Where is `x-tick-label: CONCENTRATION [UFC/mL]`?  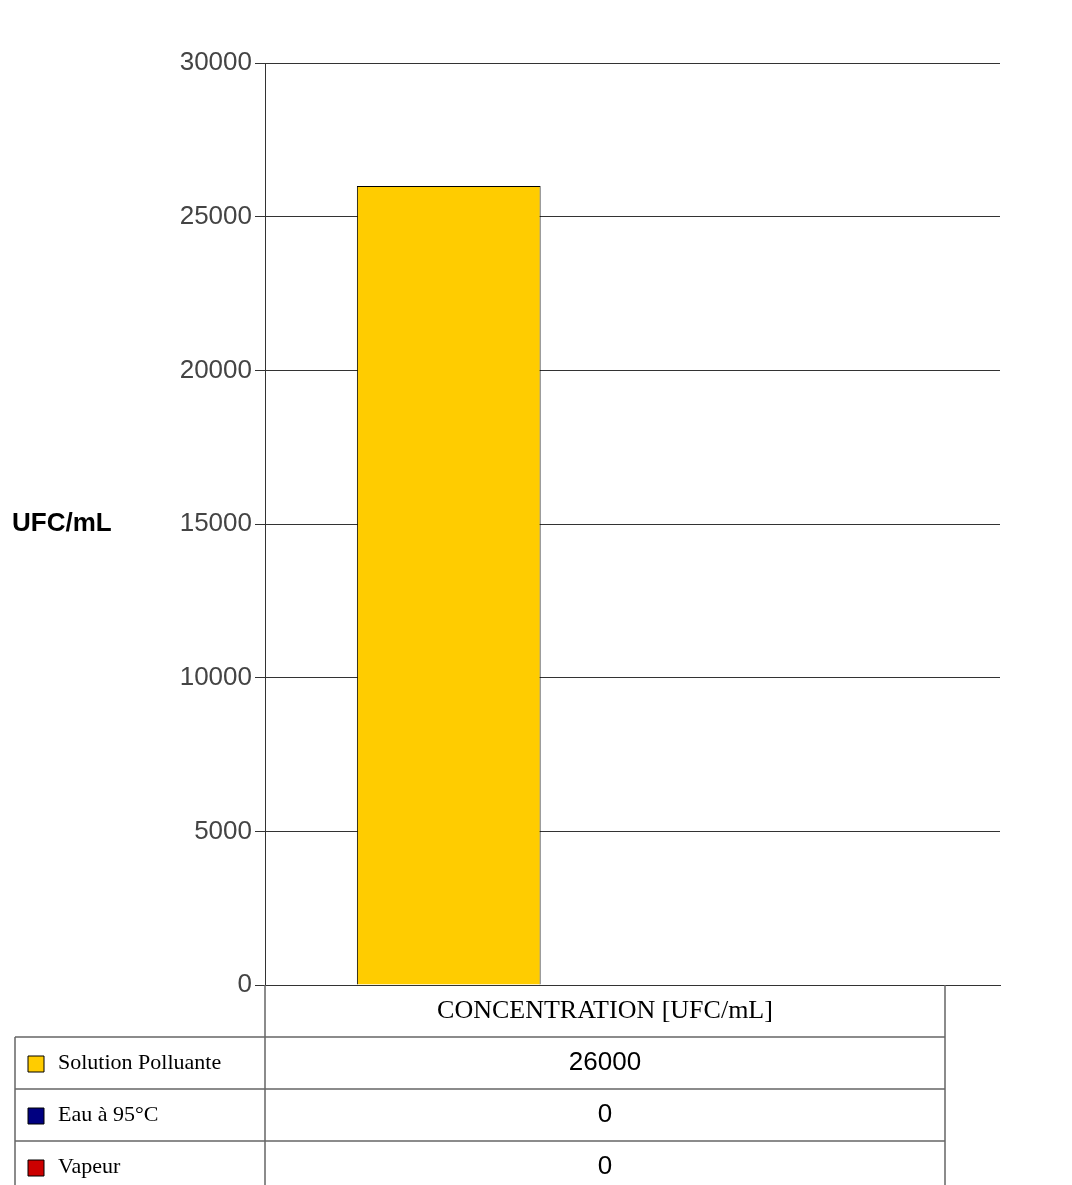 x-tick-label: CONCENTRATION [UFC/mL] is located at coordinates (605, 1009).